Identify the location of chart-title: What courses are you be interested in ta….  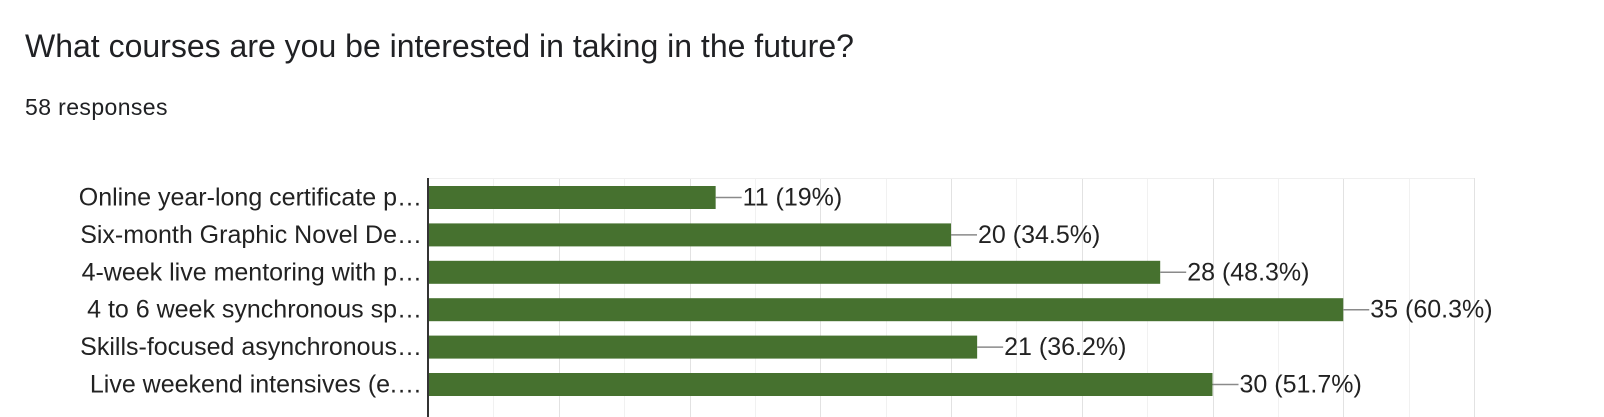
(439, 46).